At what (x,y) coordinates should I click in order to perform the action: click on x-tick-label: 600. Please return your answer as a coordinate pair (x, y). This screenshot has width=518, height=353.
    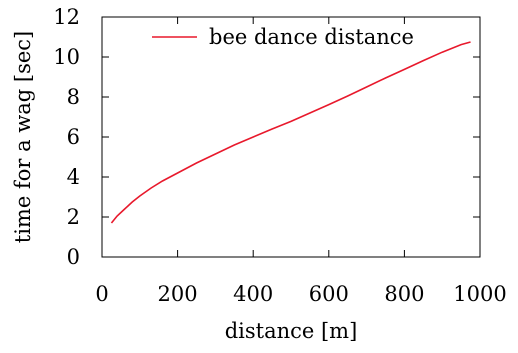
    Looking at the image, I should click on (329, 294).